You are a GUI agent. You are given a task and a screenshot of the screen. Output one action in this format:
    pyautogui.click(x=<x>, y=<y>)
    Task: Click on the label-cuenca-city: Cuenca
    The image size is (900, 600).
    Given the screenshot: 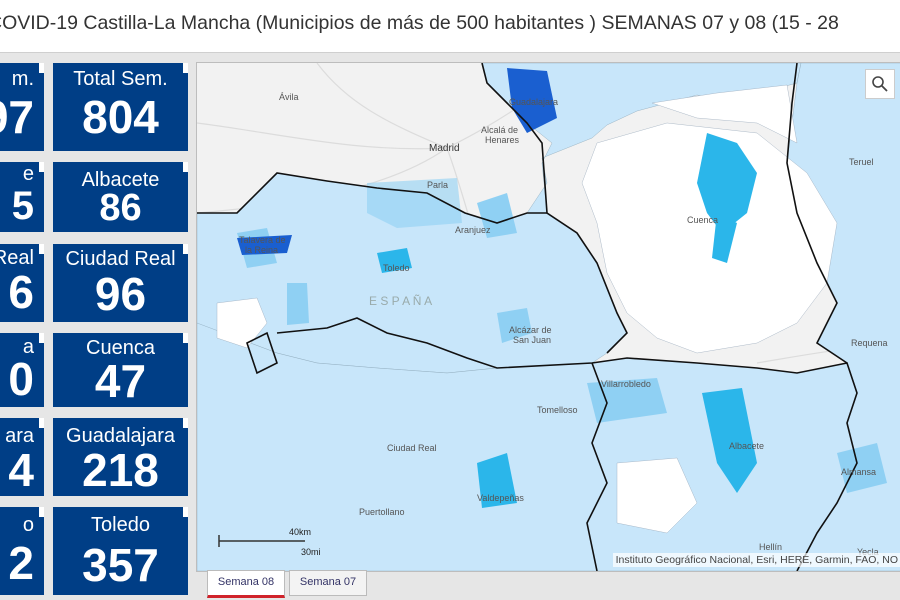 What is the action you would take?
    pyautogui.click(x=702, y=220)
    